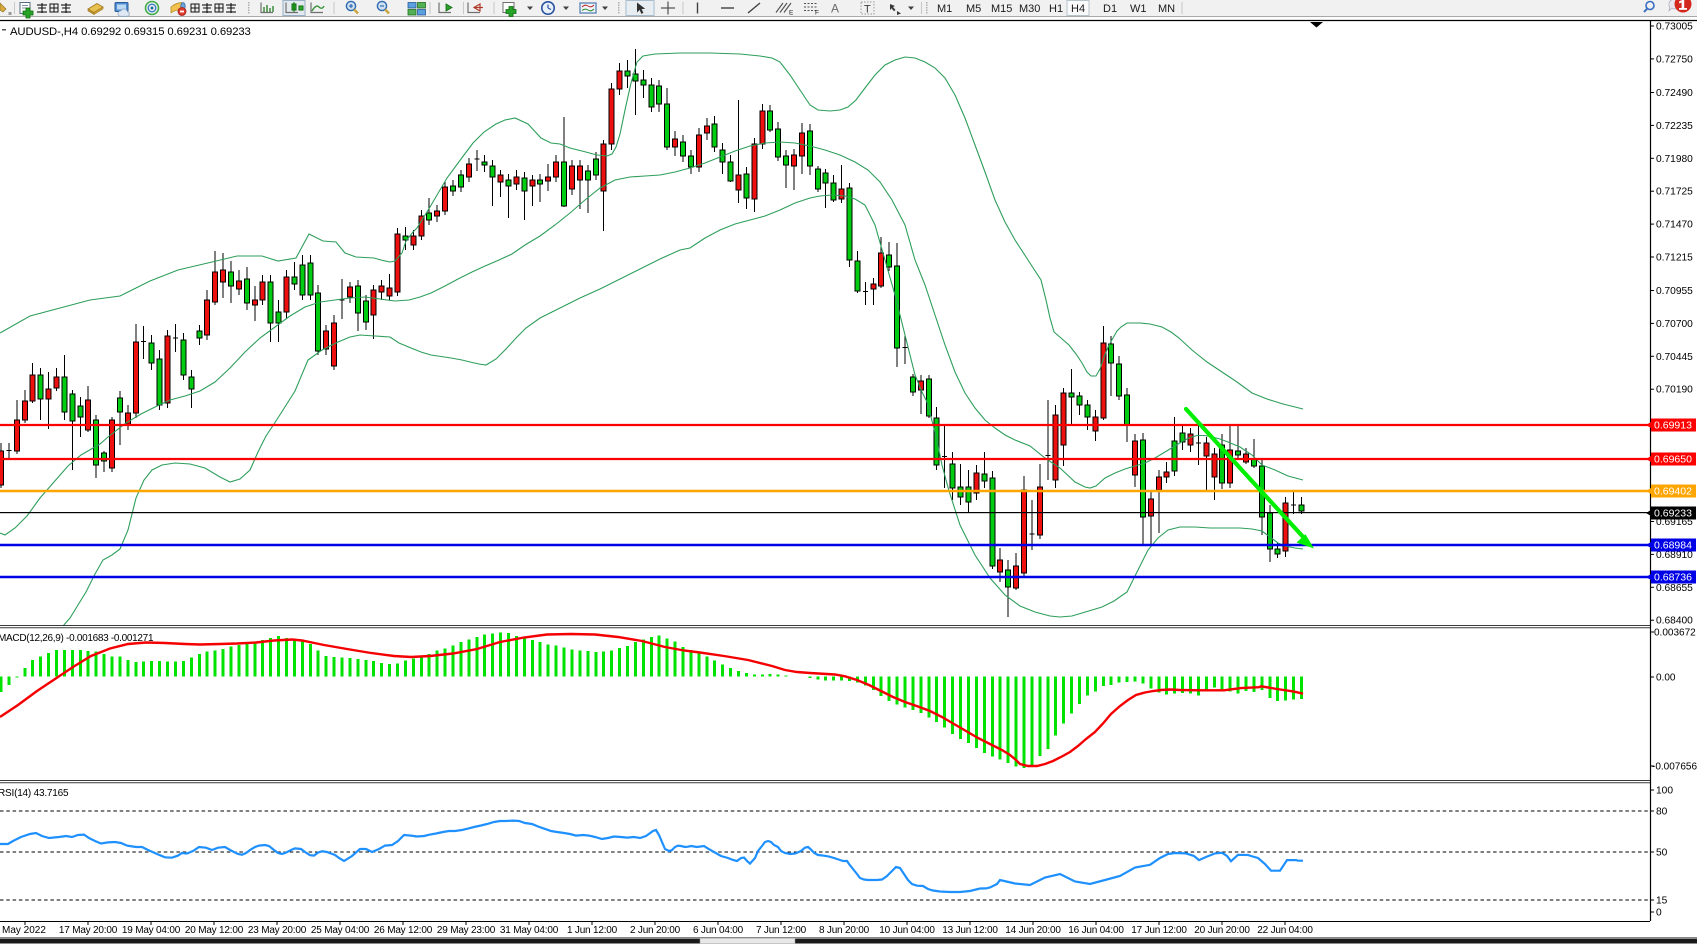  What do you see at coordinates (1674, 192) in the screenshot?
I see `svg-text: 0.71725` at bounding box center [1674, 192].